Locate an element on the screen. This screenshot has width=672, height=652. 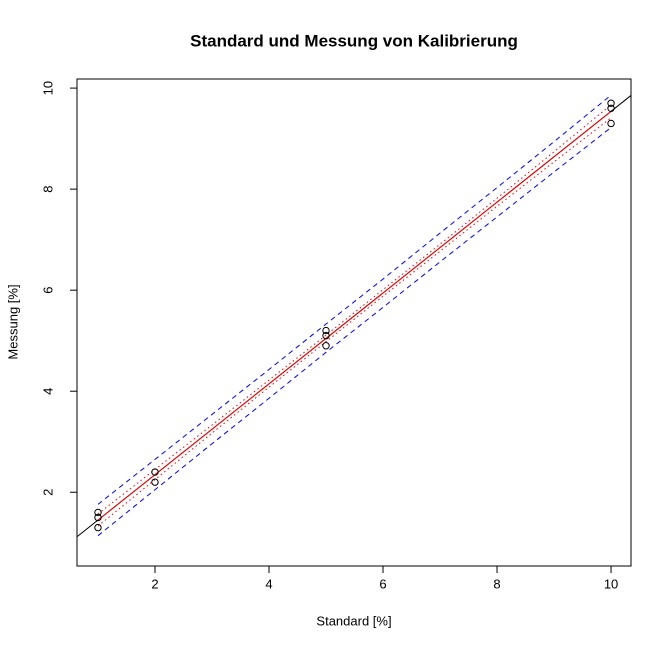
x-axis-title: Standard [%] is located at coordinates (353, 620).